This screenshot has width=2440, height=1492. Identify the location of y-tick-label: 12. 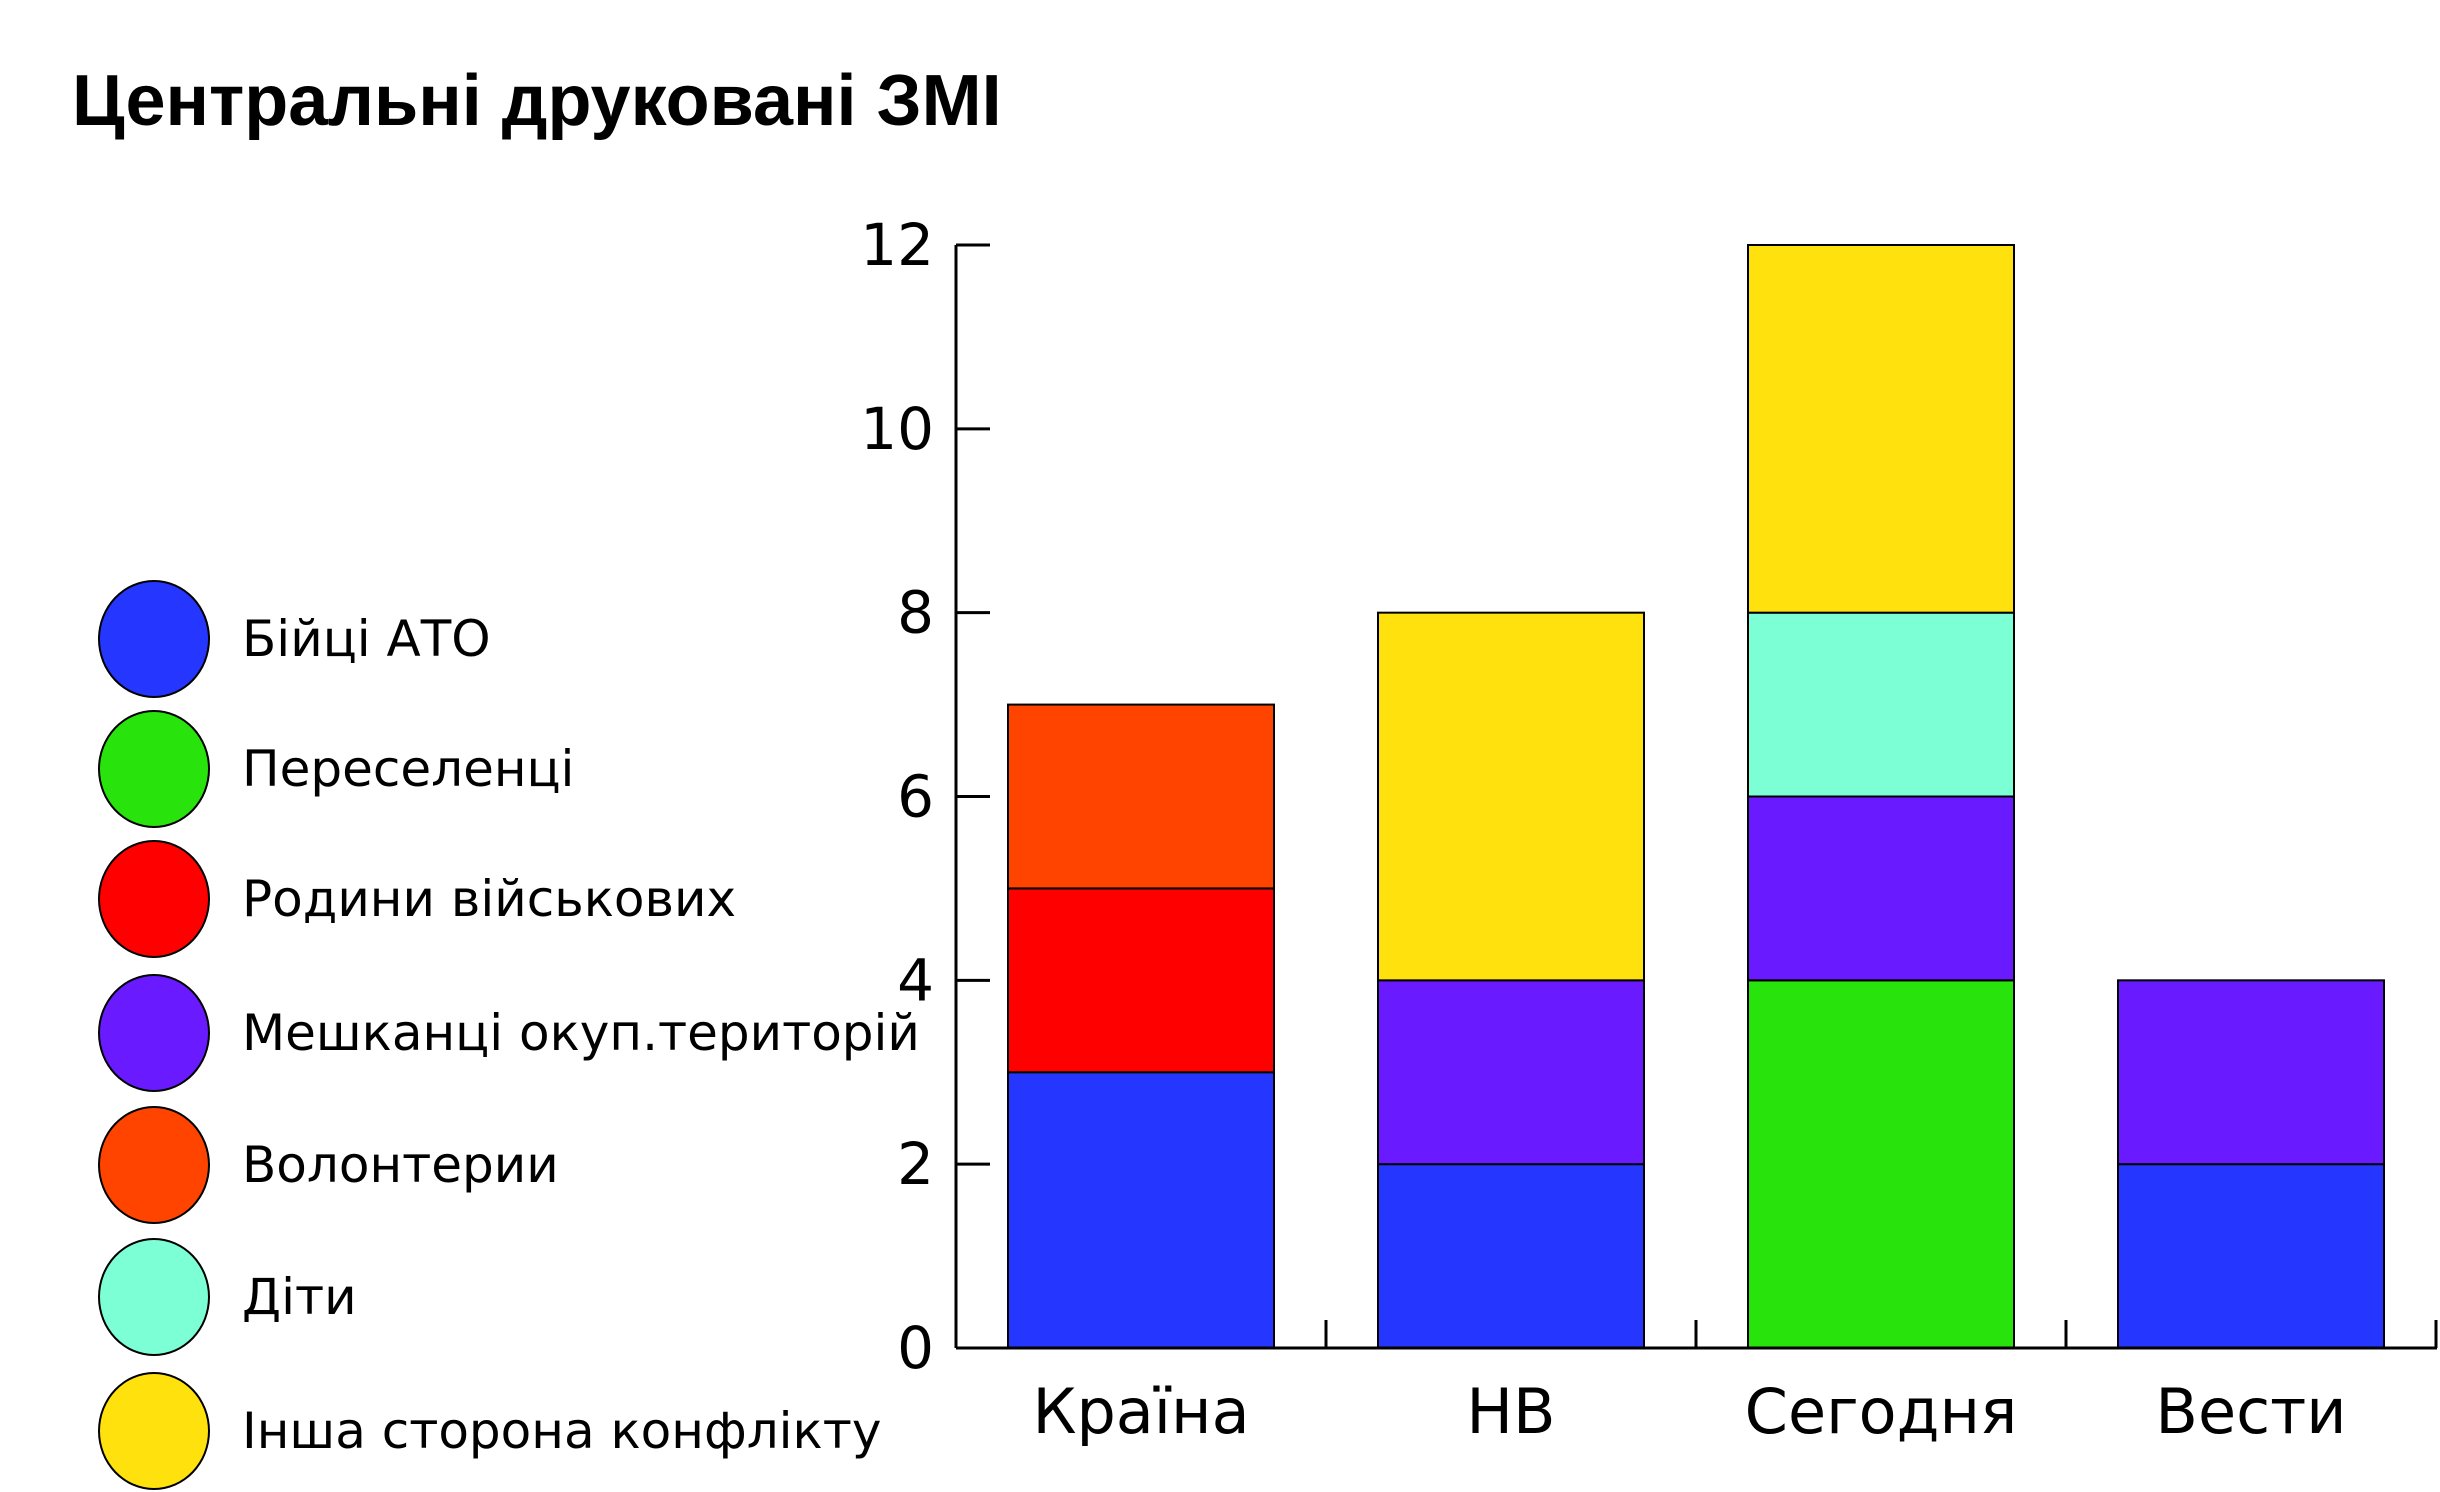
(897, 245).